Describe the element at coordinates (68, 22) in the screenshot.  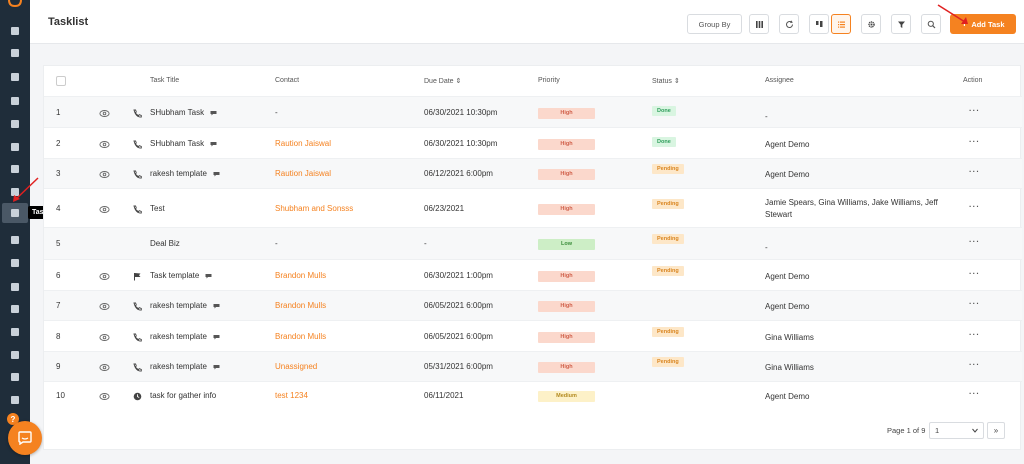
I see `page-title: Tasklist` at that location.